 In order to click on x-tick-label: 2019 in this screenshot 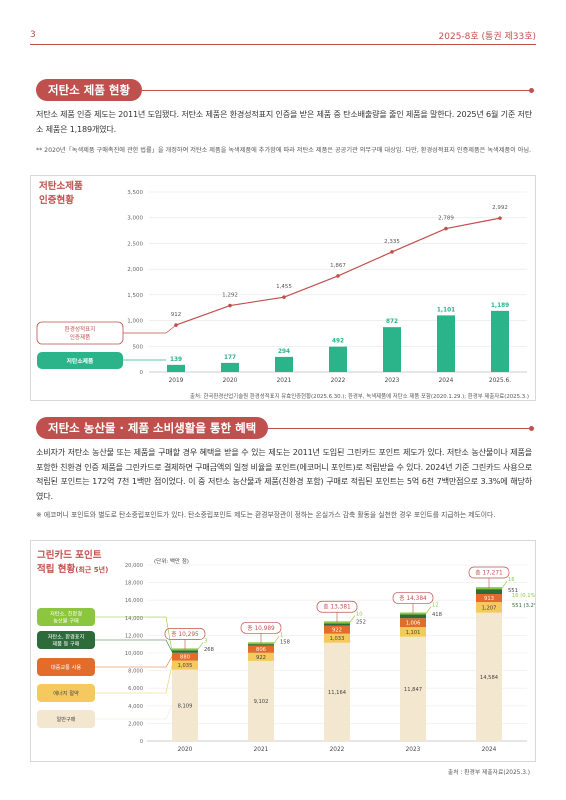, I will do `click(176, 381)`.